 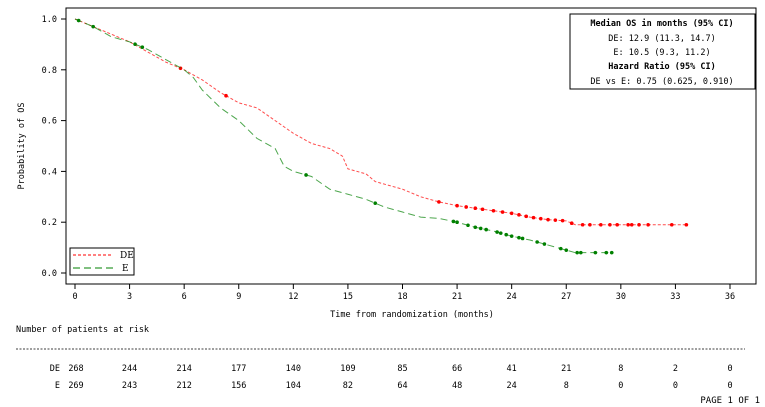 I want to click on risk-count: 269, so click(x=75, y=386).